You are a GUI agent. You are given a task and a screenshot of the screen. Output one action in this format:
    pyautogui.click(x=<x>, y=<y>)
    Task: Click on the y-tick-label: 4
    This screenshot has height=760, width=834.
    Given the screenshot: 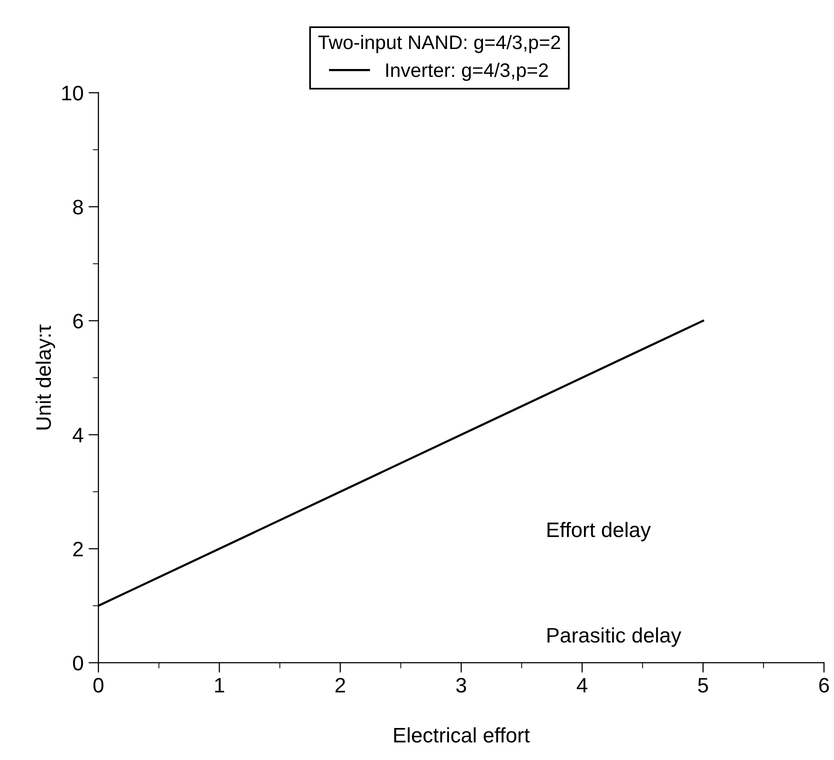 What is the action you would take?
    pyautogui.click(x=78, y=435)
    